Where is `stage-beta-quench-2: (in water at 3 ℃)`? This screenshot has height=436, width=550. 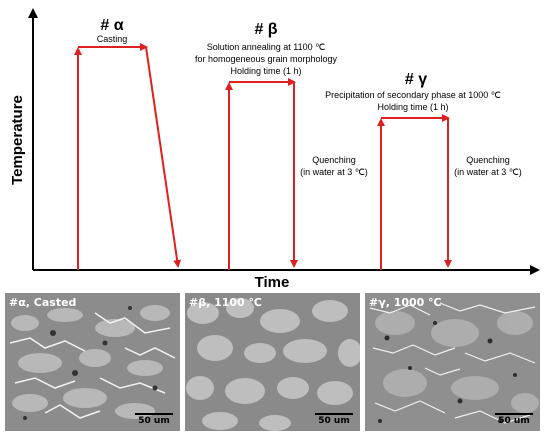
stage-beta-quench-2: (in water at 3 ℃) is located at coordinates (334, 172).